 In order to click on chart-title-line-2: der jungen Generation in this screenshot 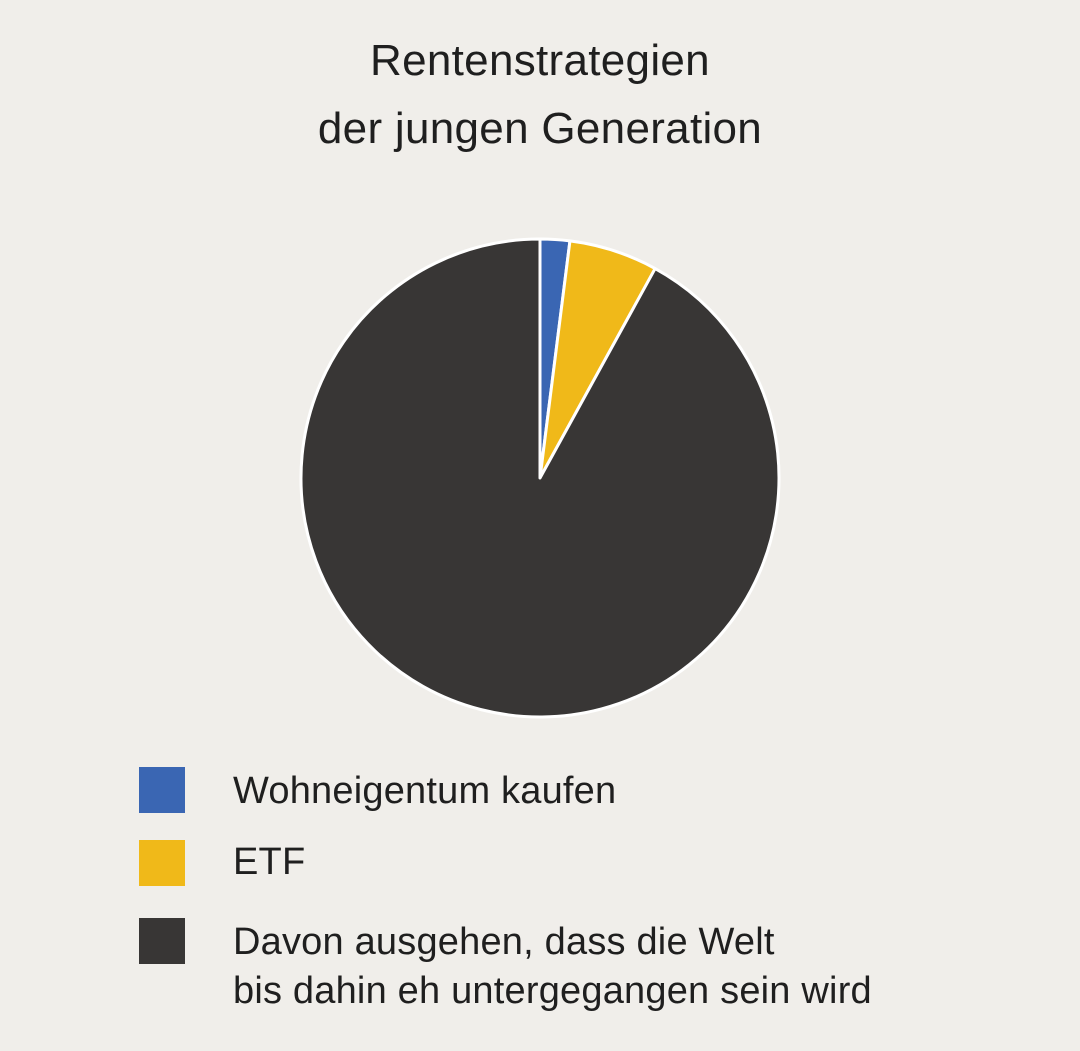, I will do `click(540, 128)`.